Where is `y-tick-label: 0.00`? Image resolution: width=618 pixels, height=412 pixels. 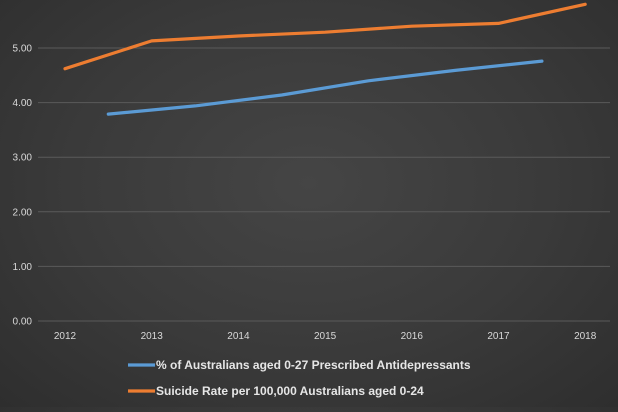 y-tick-label: 0.00 is located at coordinates (23, 322).